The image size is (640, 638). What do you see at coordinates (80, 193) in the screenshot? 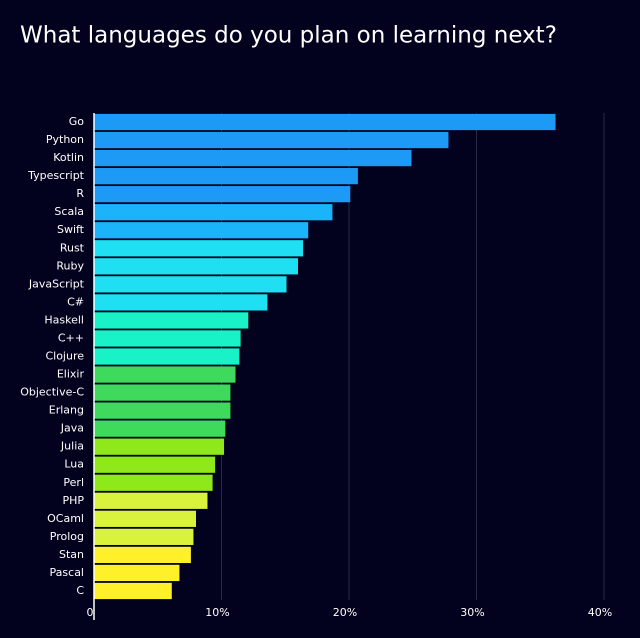
I see `y-tick-label: R` at bounding box center [80, 193].